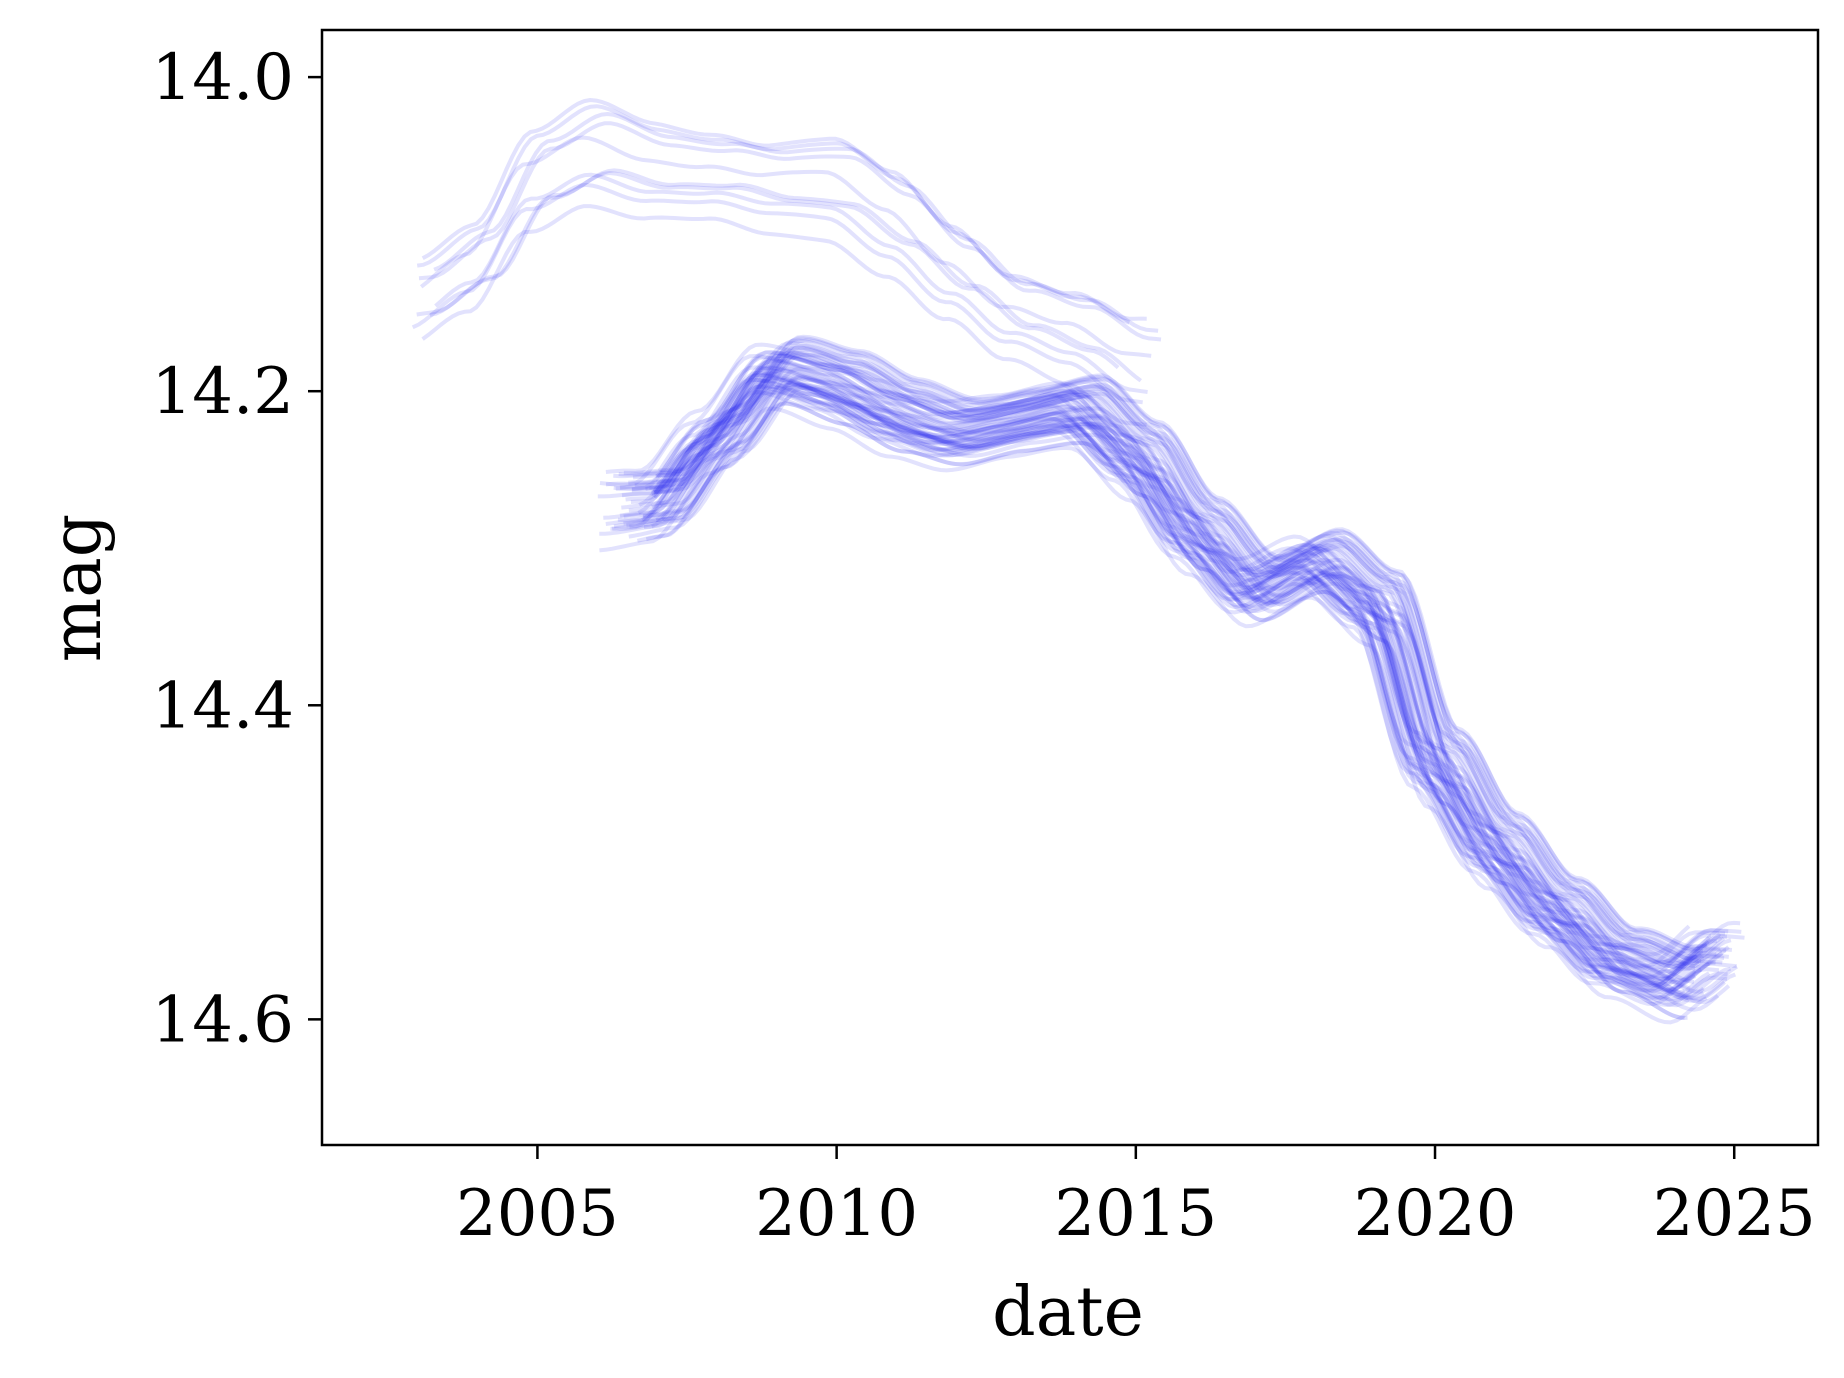 Image resolution: width=1844 pixels, height=1378 pixels. What do you see at coordinates (836, 1214) in the screenshot?
I see `x-tick-label: 2010` at bounding box center [836, 1214].